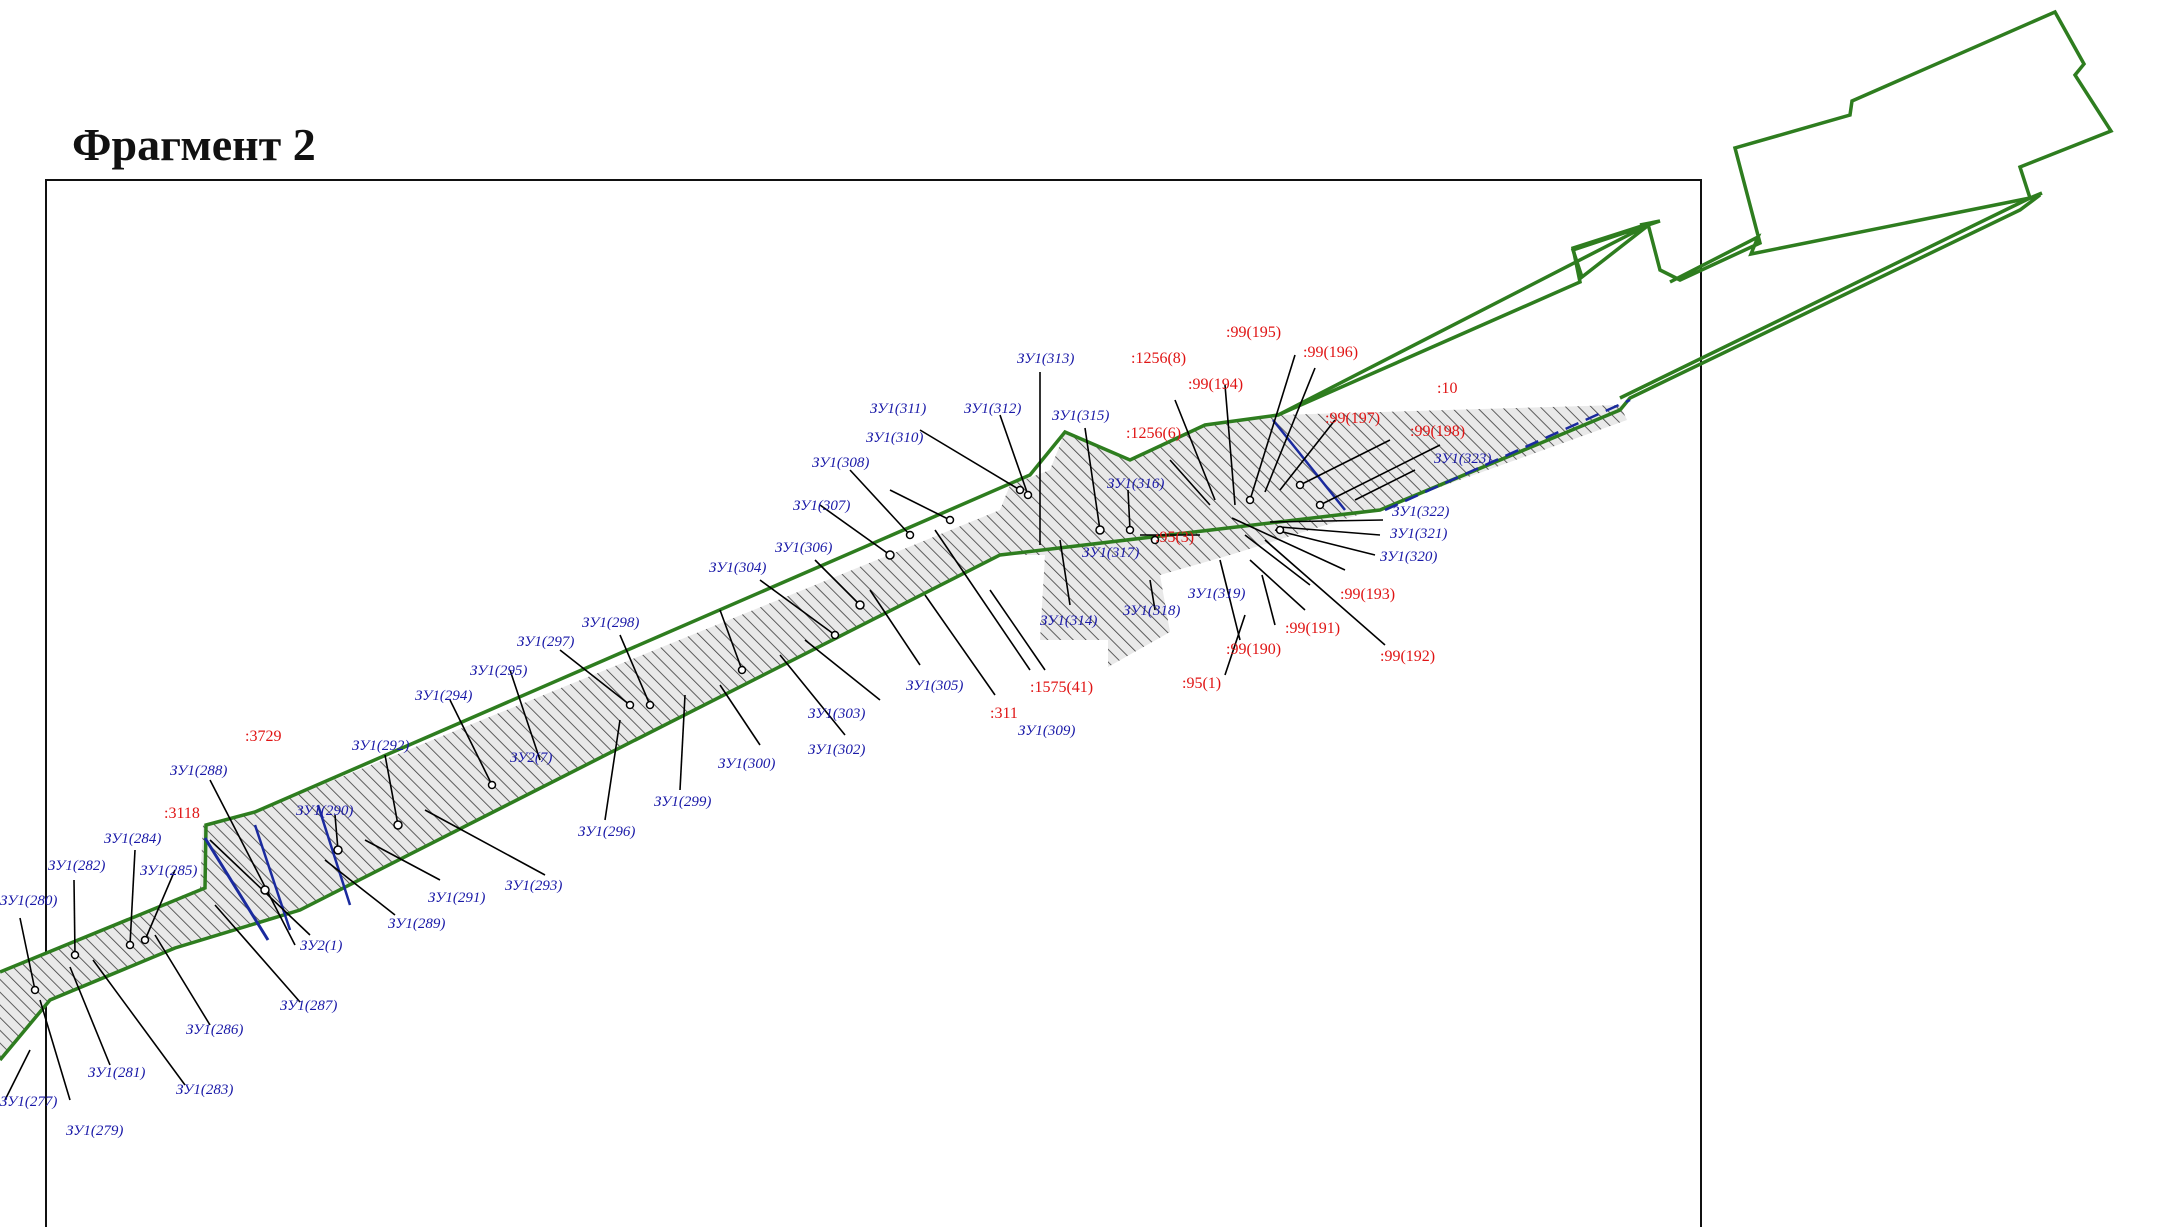  What do you see at coordinates (324, 811) in the screenshot?
I see `zu-label: ЗУ1(290)` at bounding box center [324, 811].